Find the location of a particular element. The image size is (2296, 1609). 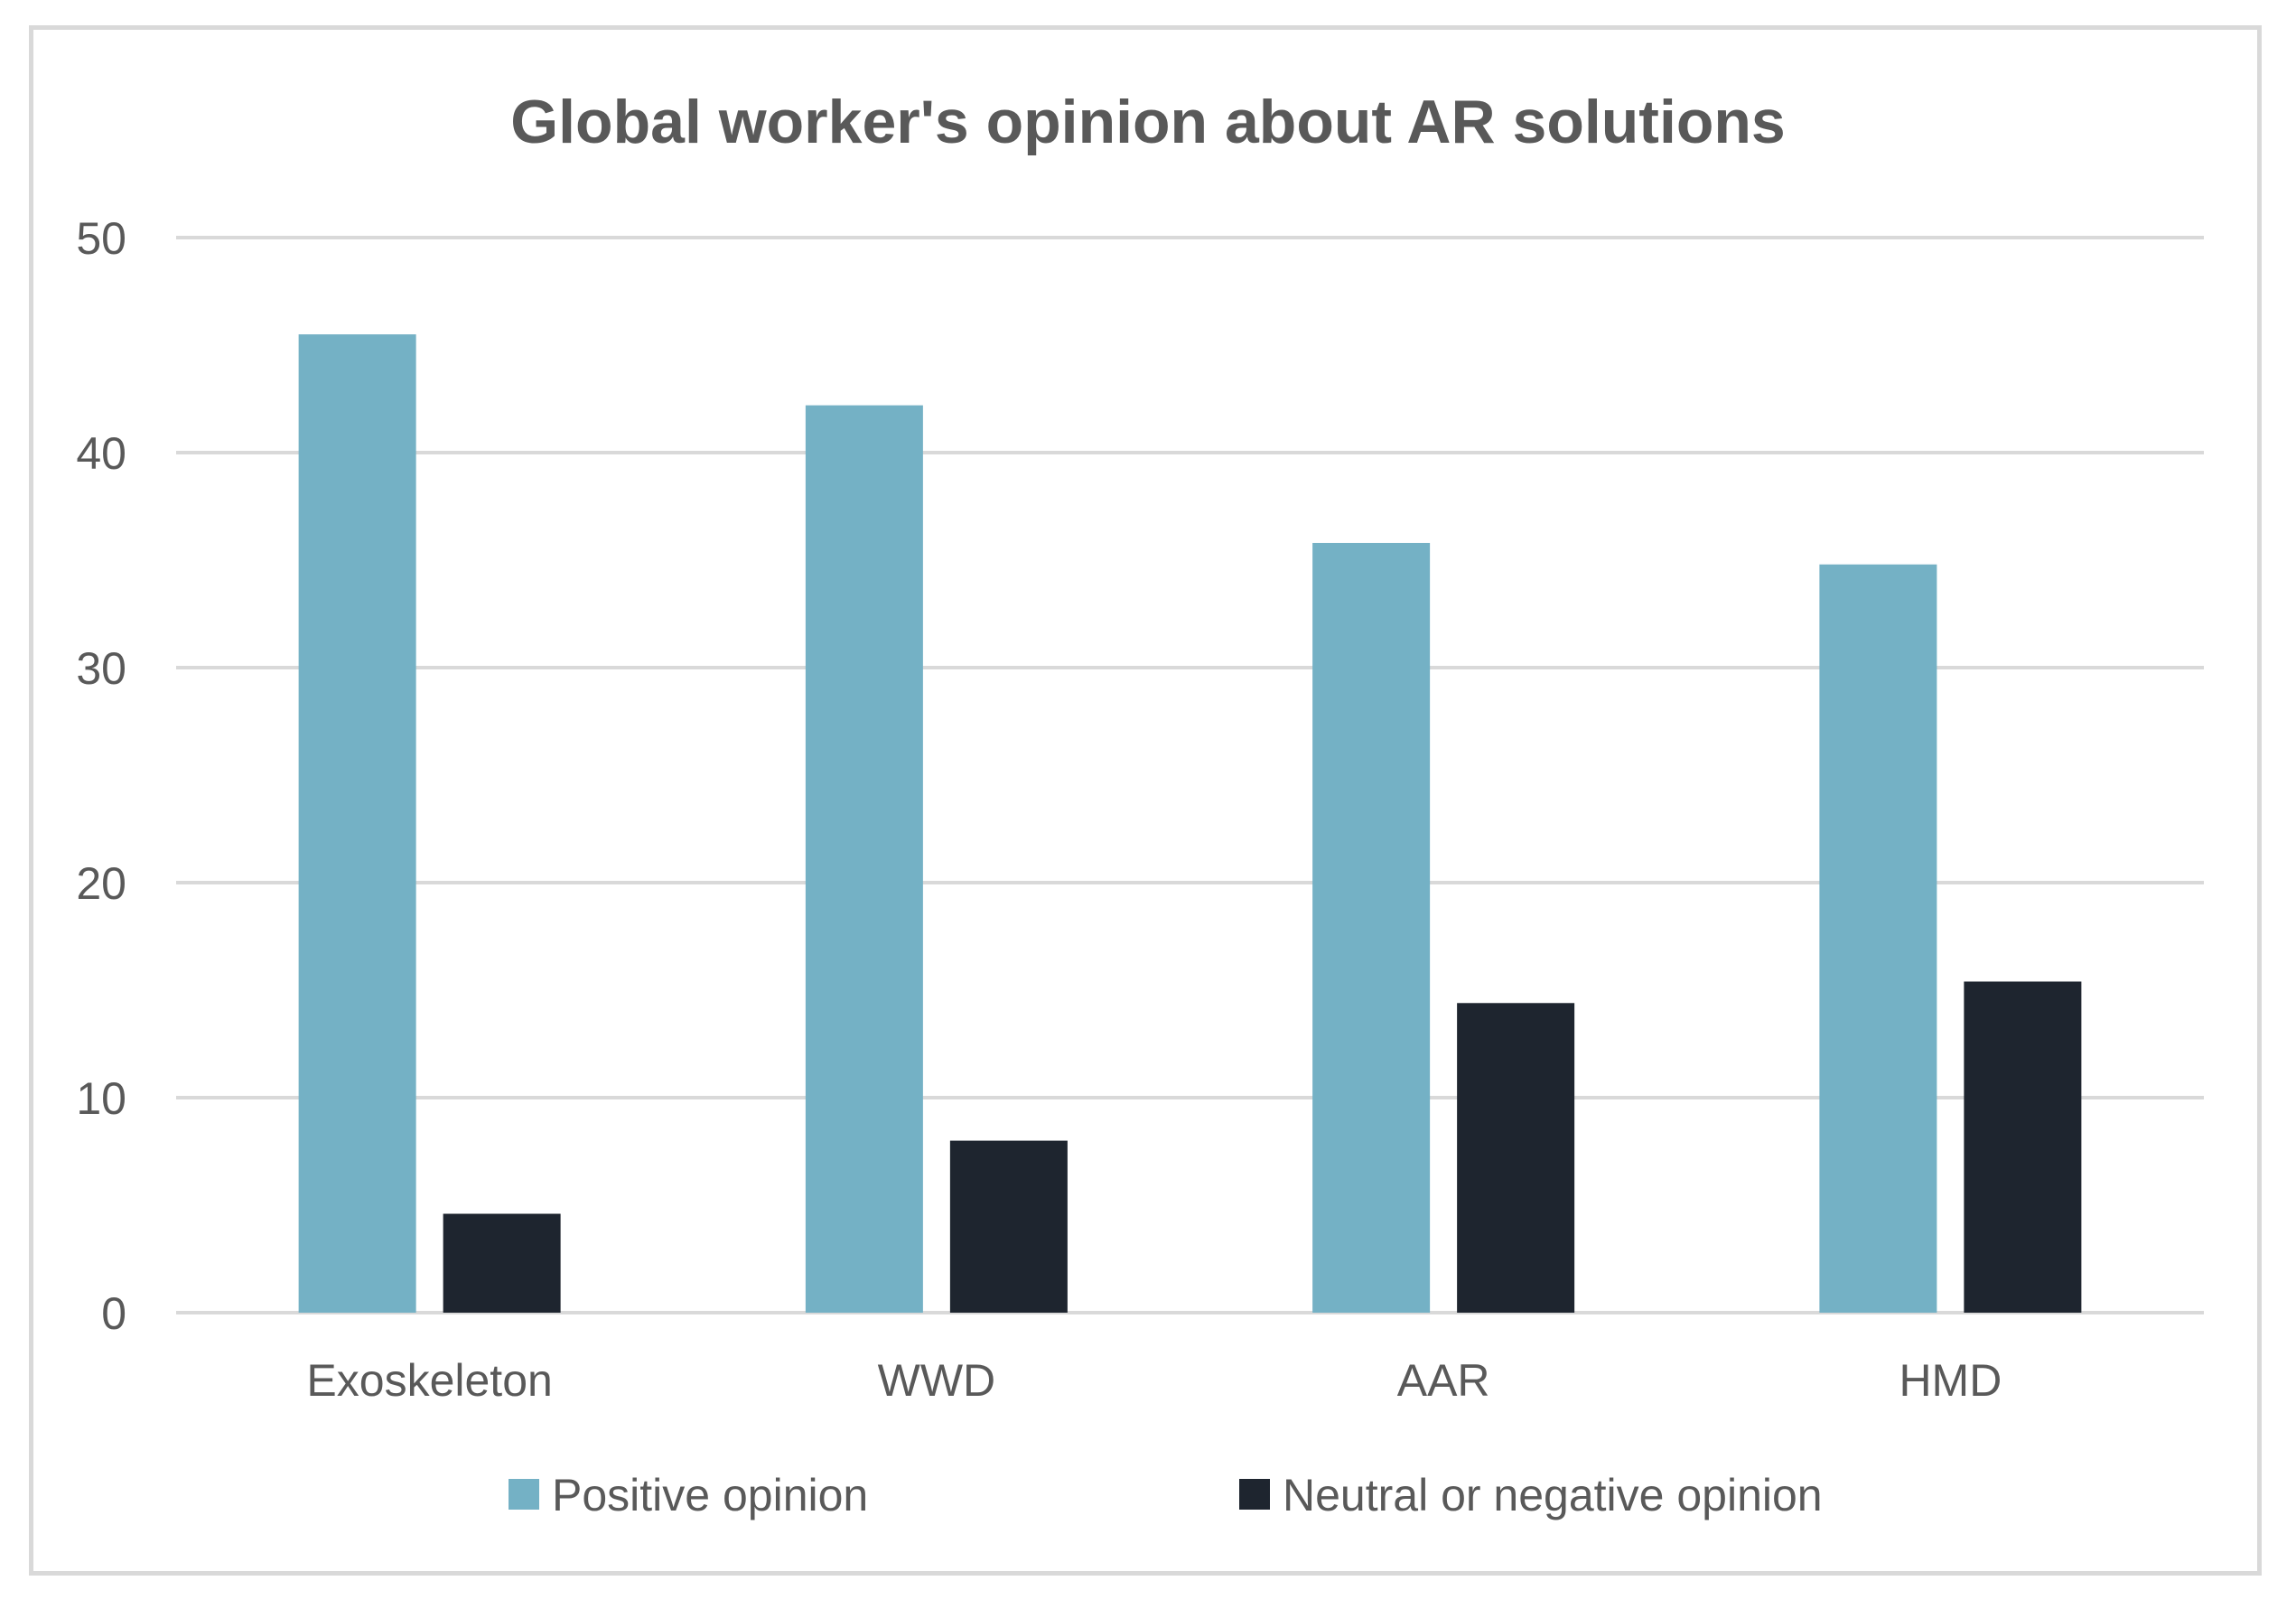

y-tick-label: 50 is located at coordinates (101, 238).